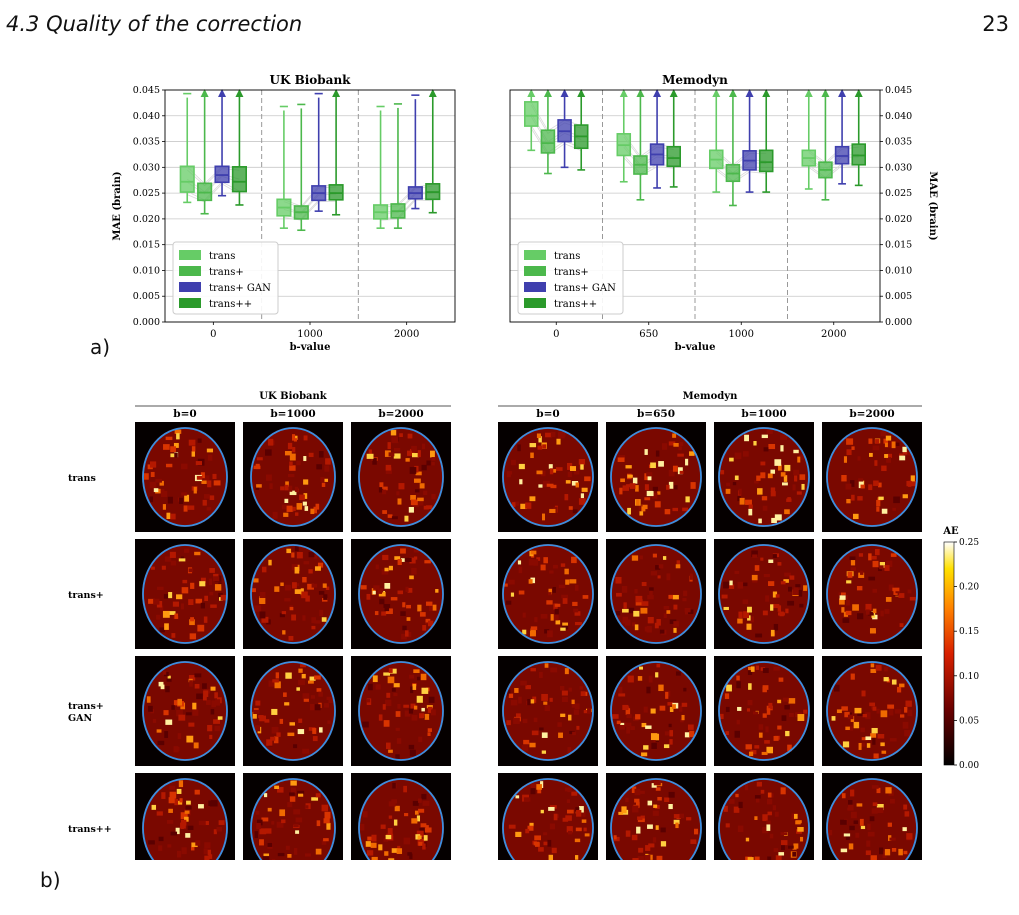  What do you see at coordinates (146, 245) in the screenshot?
I see `y-tick-label: 0.015` at bounding box center [146, 245].